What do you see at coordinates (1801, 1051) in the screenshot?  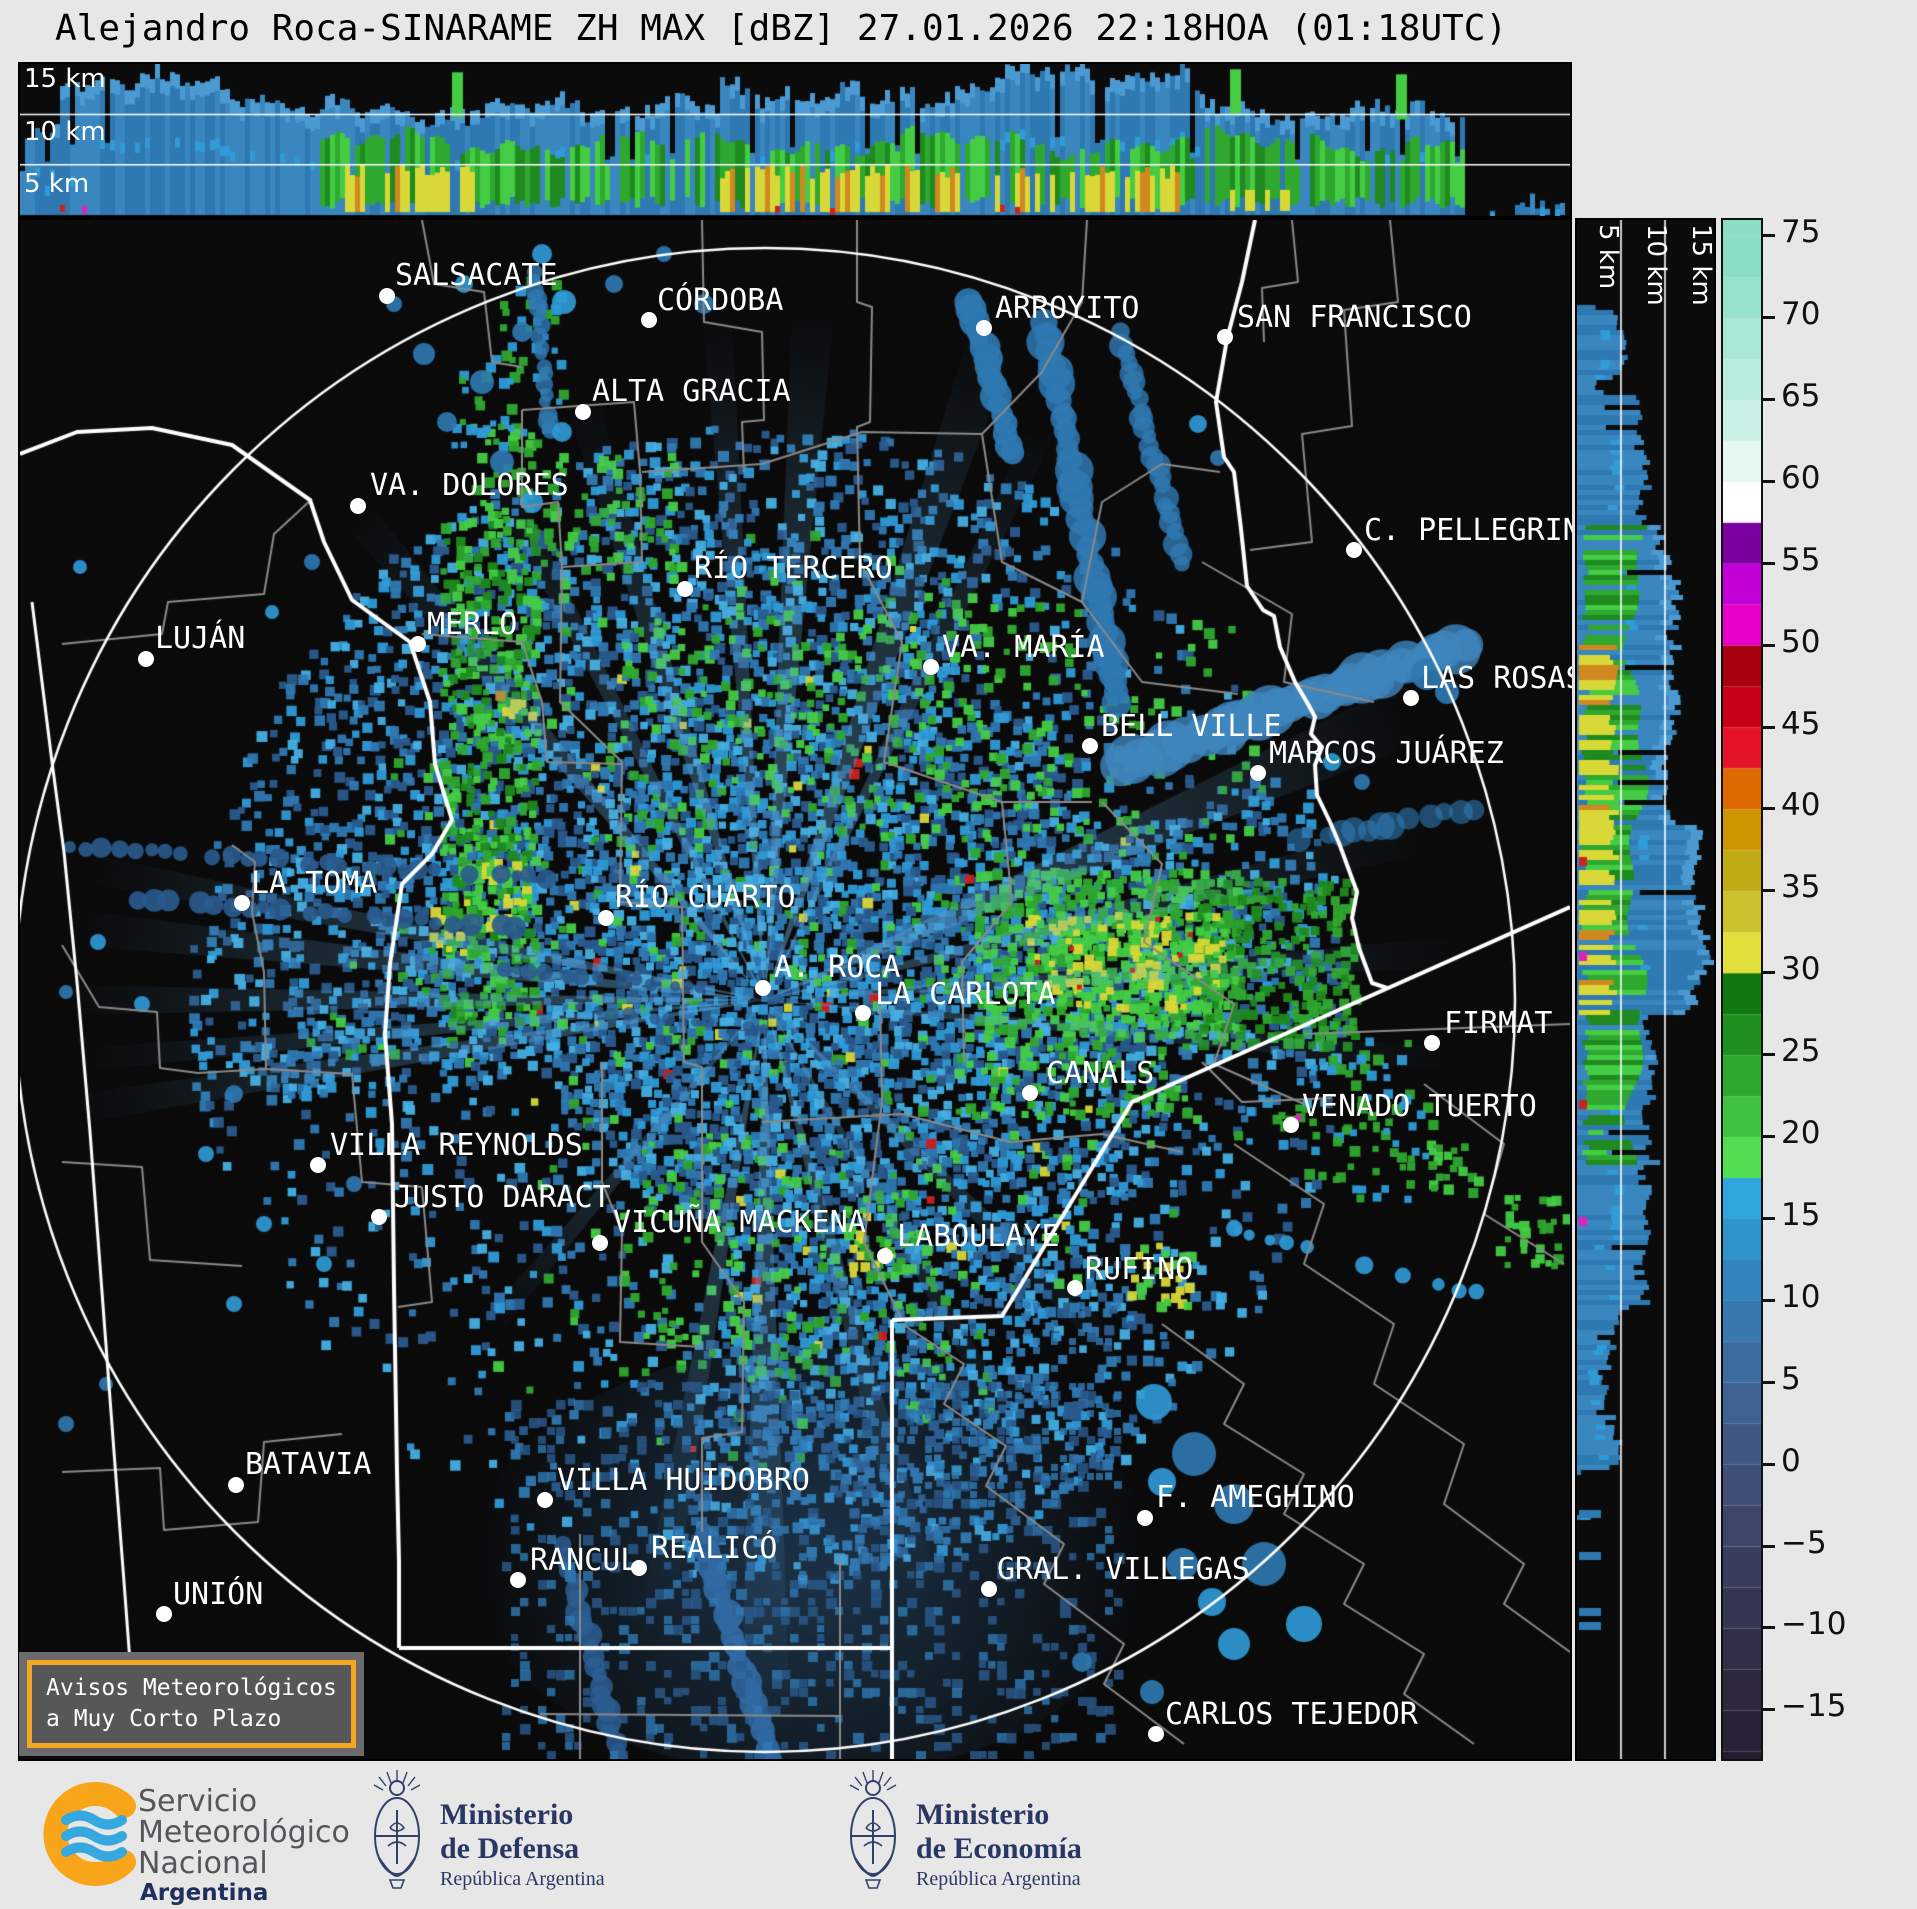 I see `colorbar-tick-label: 25` at bounding box center [1801, 1051].